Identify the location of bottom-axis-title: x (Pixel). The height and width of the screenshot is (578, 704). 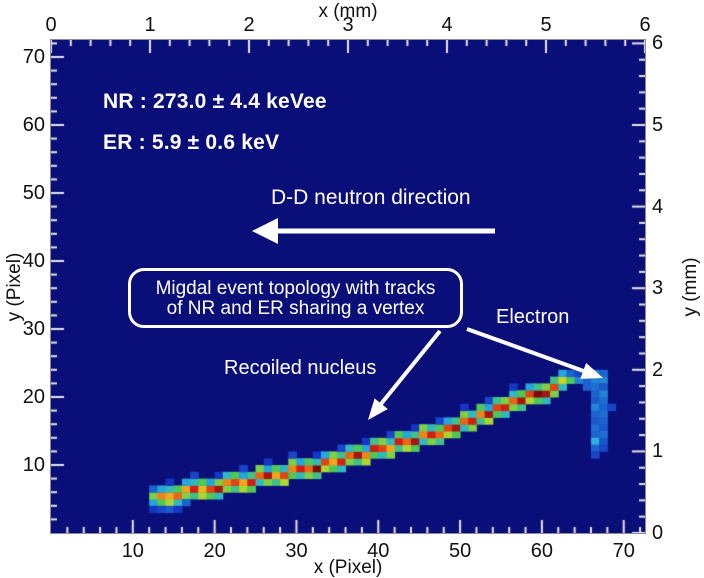
(348, 567).